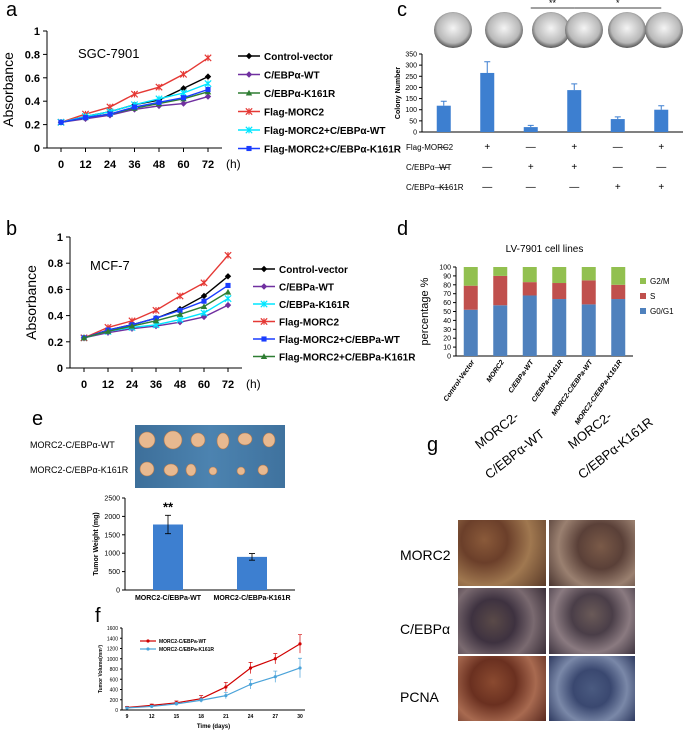  Describe the element at coordinates (251, 717) in the screenshot. I see `chart-f-xtick-label: 24` at that location.